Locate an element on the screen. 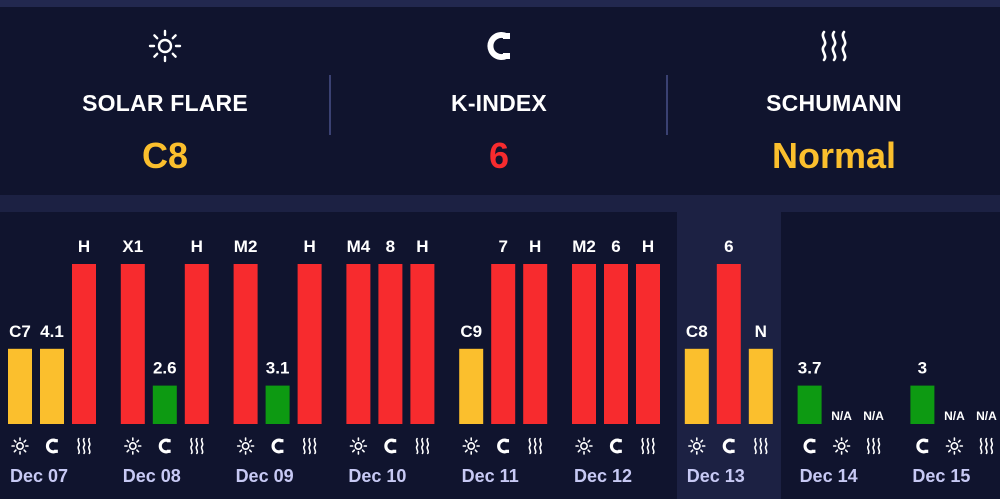 This screenshot has height=499, width=1000. schumann-value: Normal is located at coordinates (834, 155).